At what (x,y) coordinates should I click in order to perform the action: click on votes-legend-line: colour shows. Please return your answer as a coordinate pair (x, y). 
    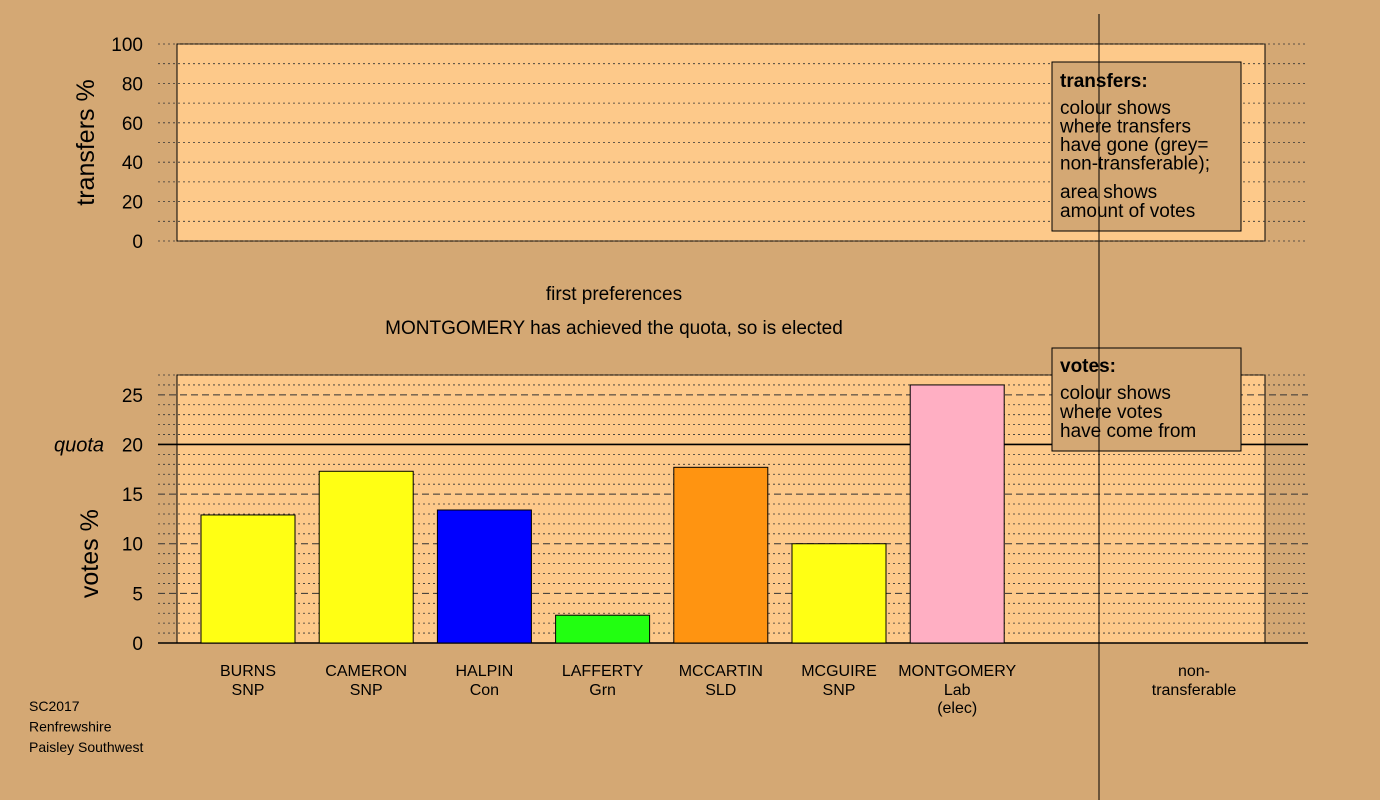
    Looking at the image, I should click on (1115, 393).